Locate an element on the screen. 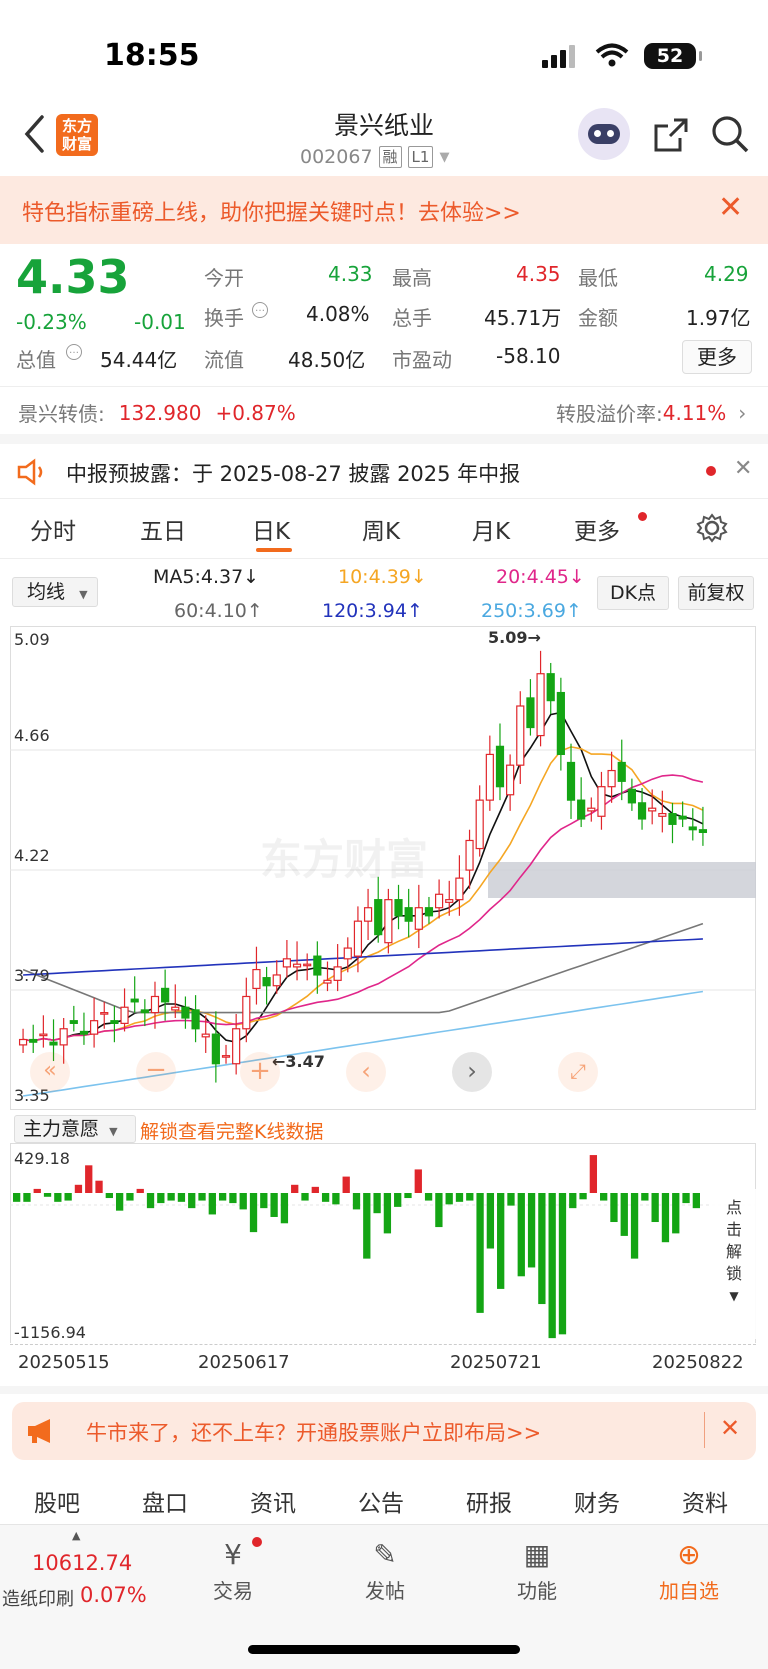  scroll-left-icon: ‹ is located at coordinates (366, 1072).